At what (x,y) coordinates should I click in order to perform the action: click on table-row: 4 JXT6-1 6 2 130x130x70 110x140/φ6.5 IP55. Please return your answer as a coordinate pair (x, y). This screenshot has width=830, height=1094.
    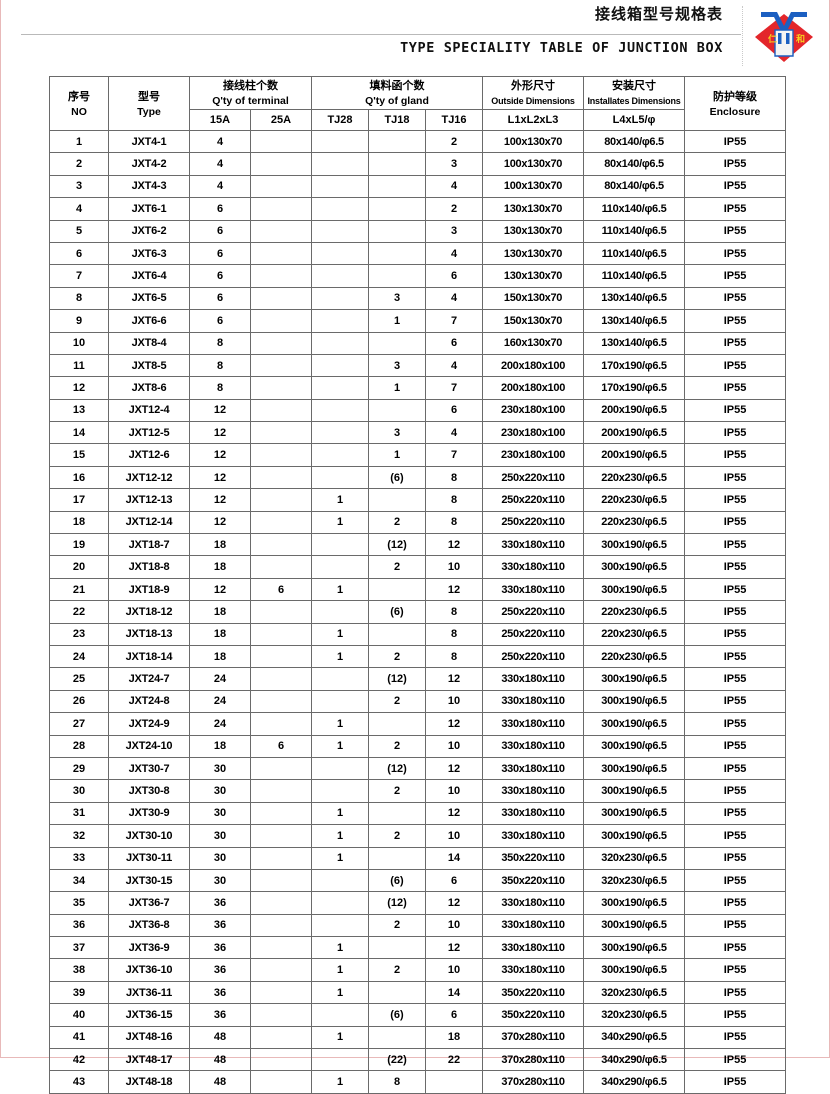
    Looking at the image, I should click on (418, 209).